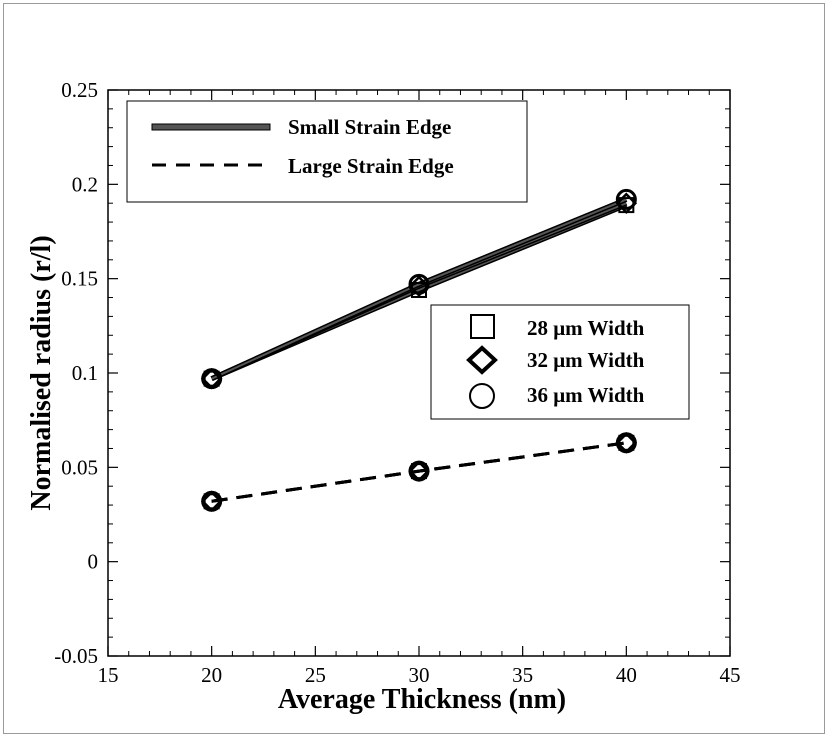 The image size is (830, 739). What do you see at coordinates (586, 360) in the screenshot?
I see `legend-32um-label: 32 μm Width` at bounding box center [586, 360].